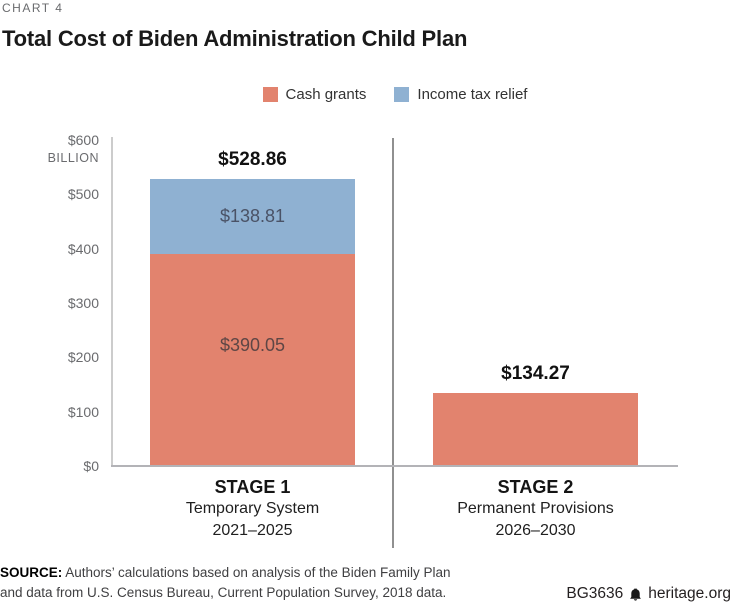 Image resolution: width=734 pixels, height=615 pixels. I want to click on stage2-name: STAGE 2, so click(535, 487).